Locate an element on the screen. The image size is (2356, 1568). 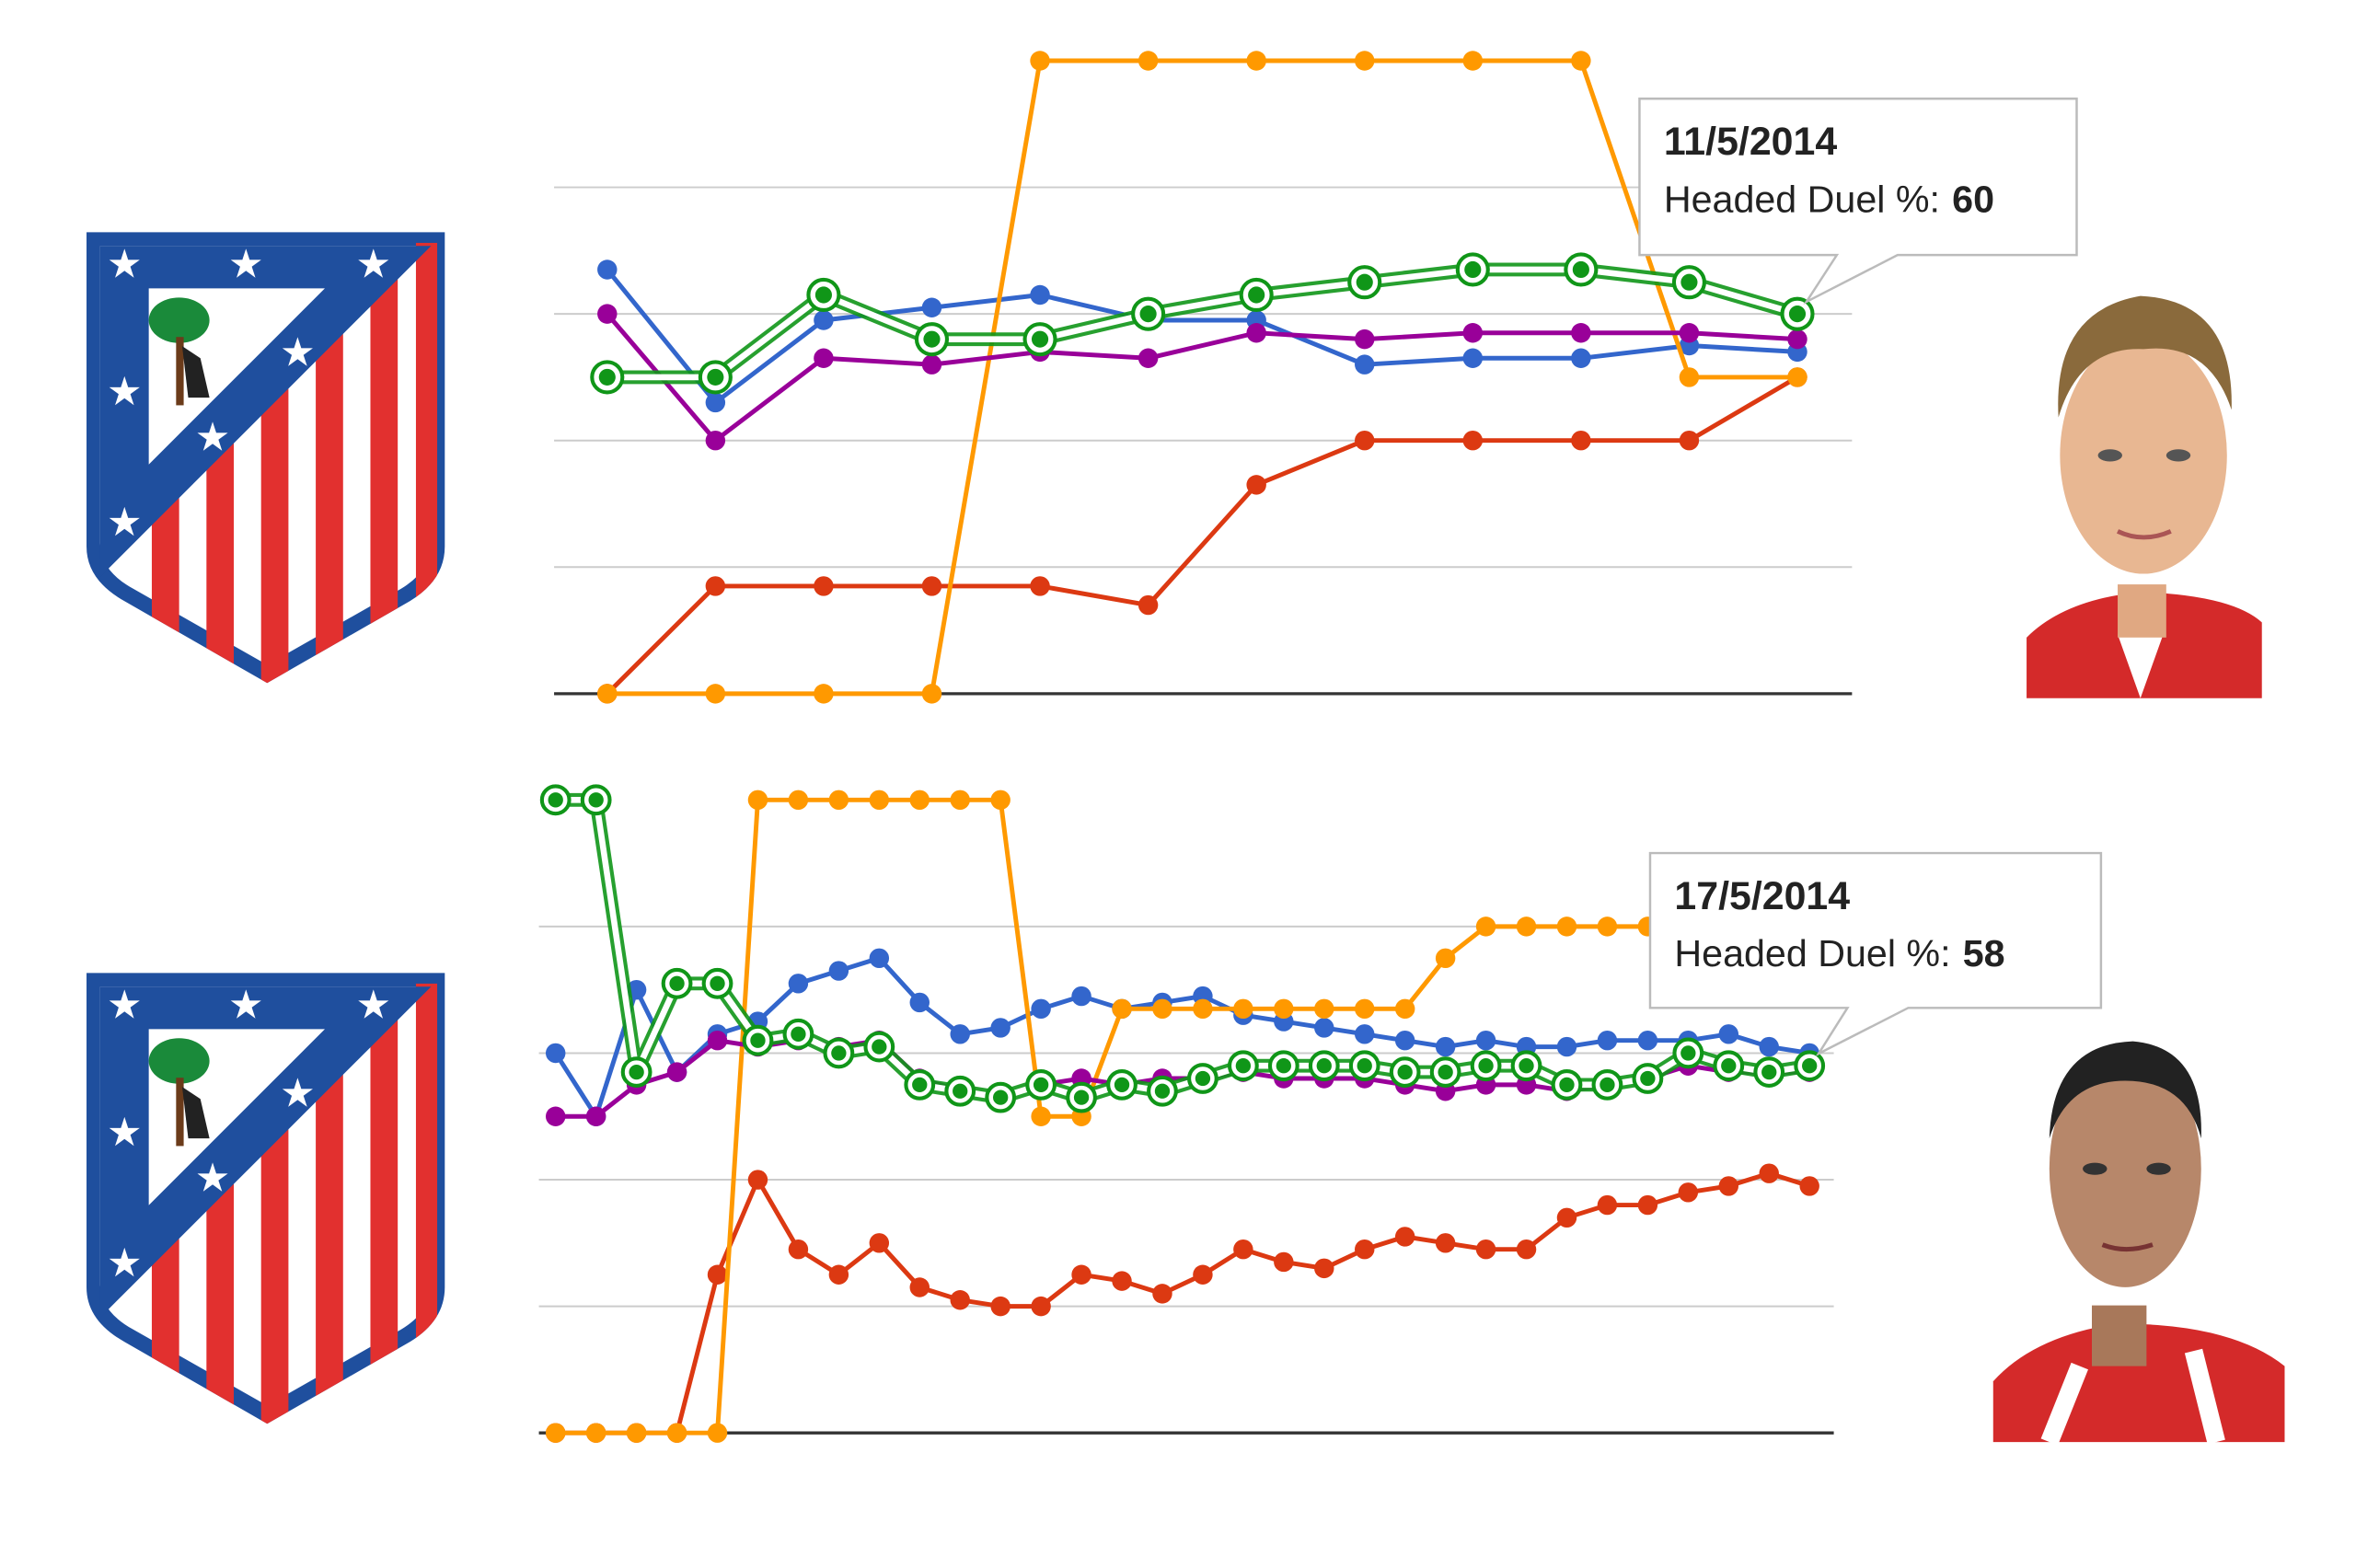
tooltip-date: 17/5/2014 is located at coordinates (1762, 896).